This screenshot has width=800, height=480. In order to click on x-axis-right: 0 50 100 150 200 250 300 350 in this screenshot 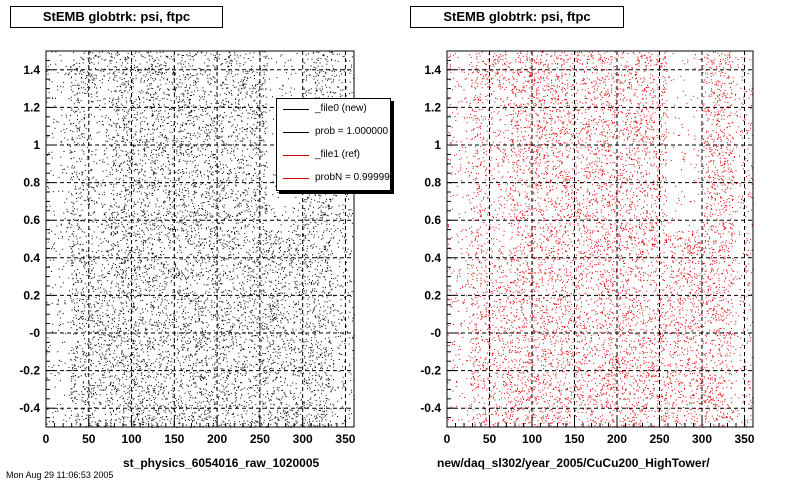, I will do `click(599, 432)`.